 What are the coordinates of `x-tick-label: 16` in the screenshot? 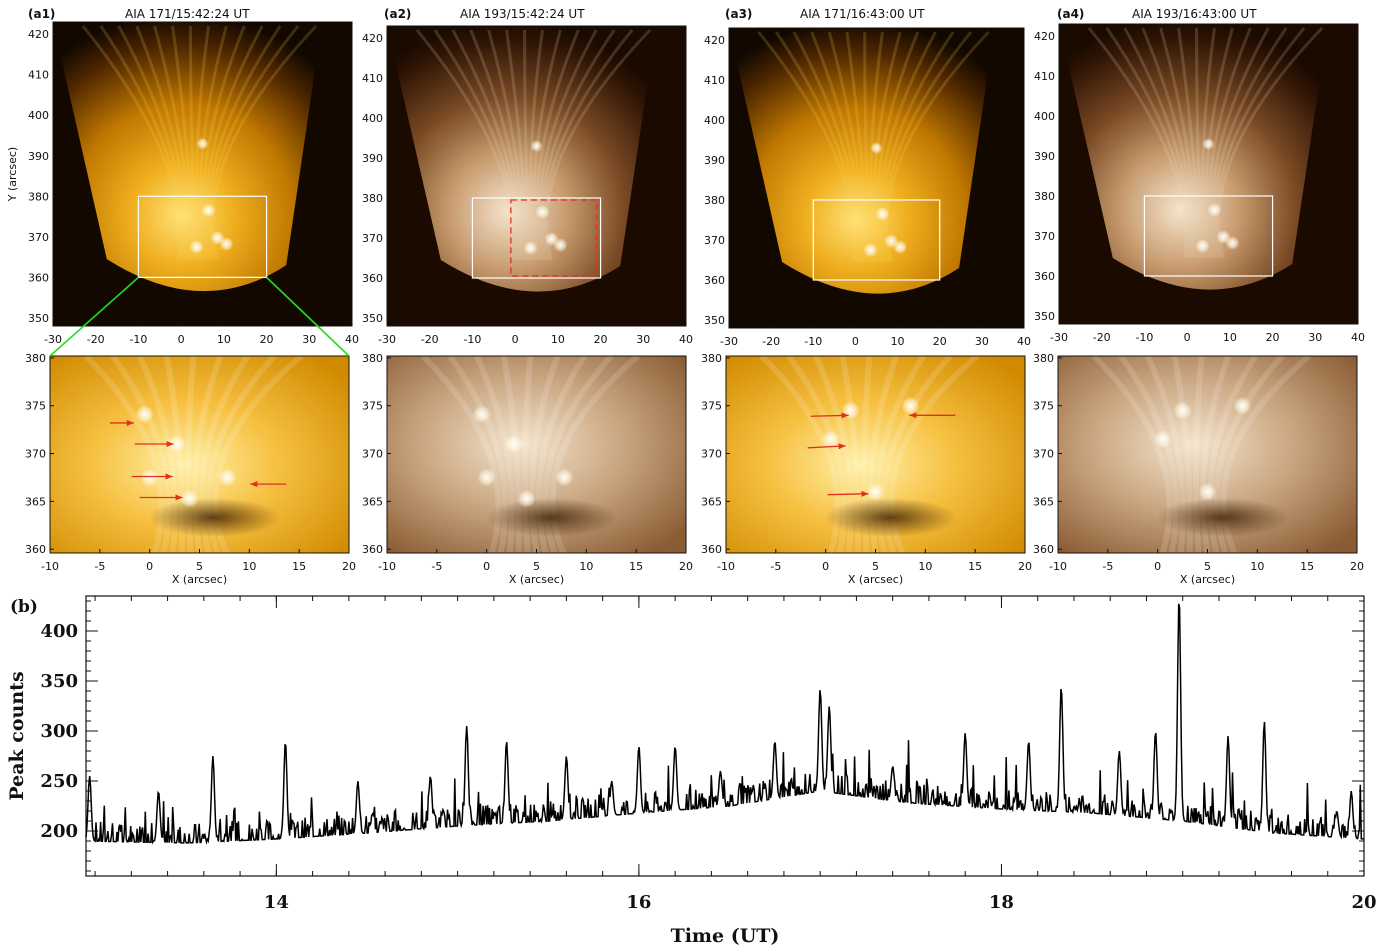 It's located at (638, 902).